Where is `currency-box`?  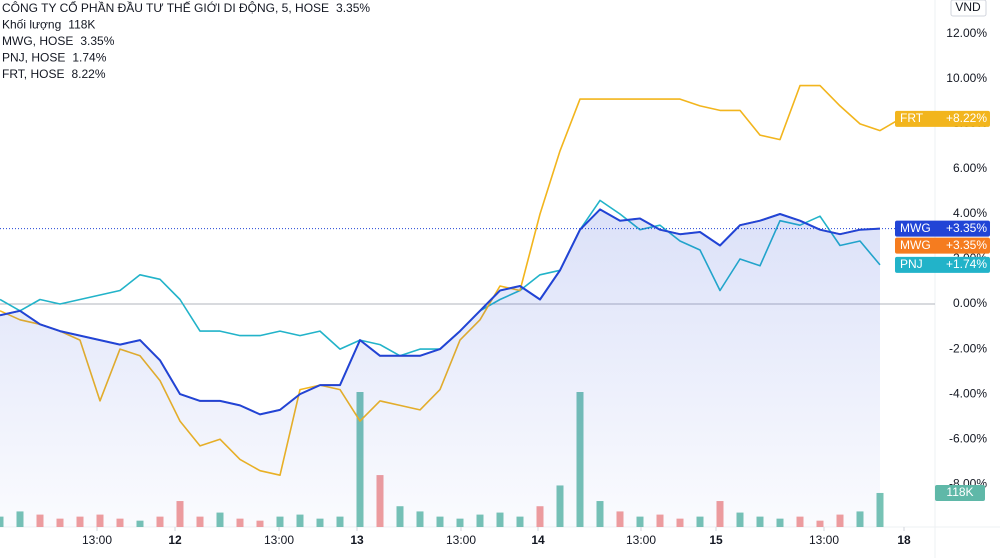
currency-box is located at coordinates (968, 8).